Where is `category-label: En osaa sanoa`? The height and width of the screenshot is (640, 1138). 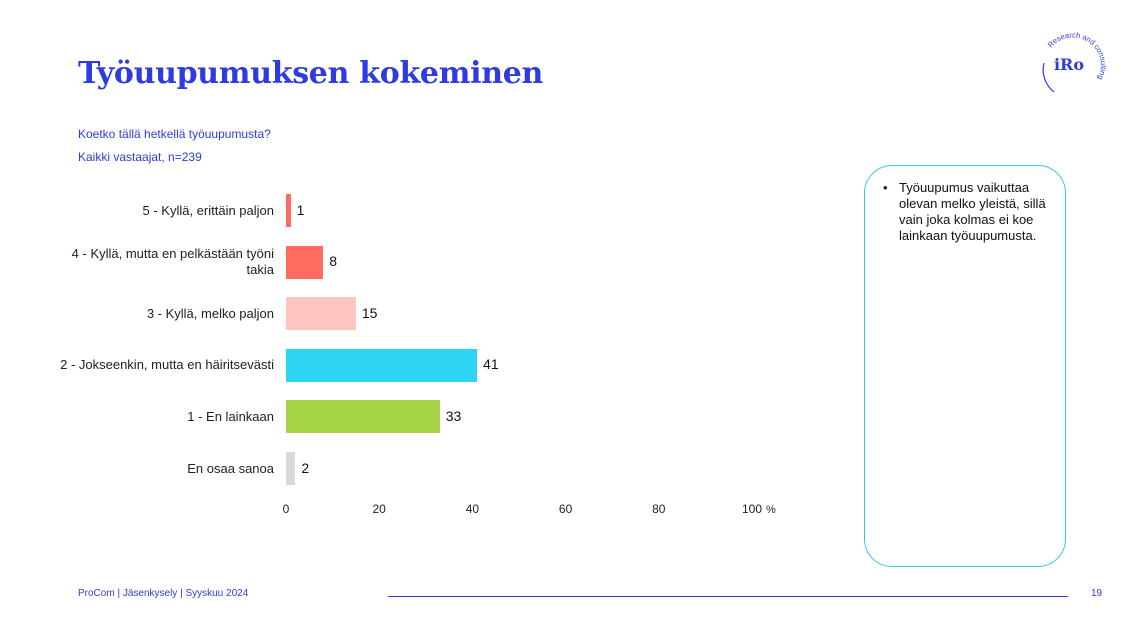 category-label: En osaa sanoa is located at coordinates (230, 468).